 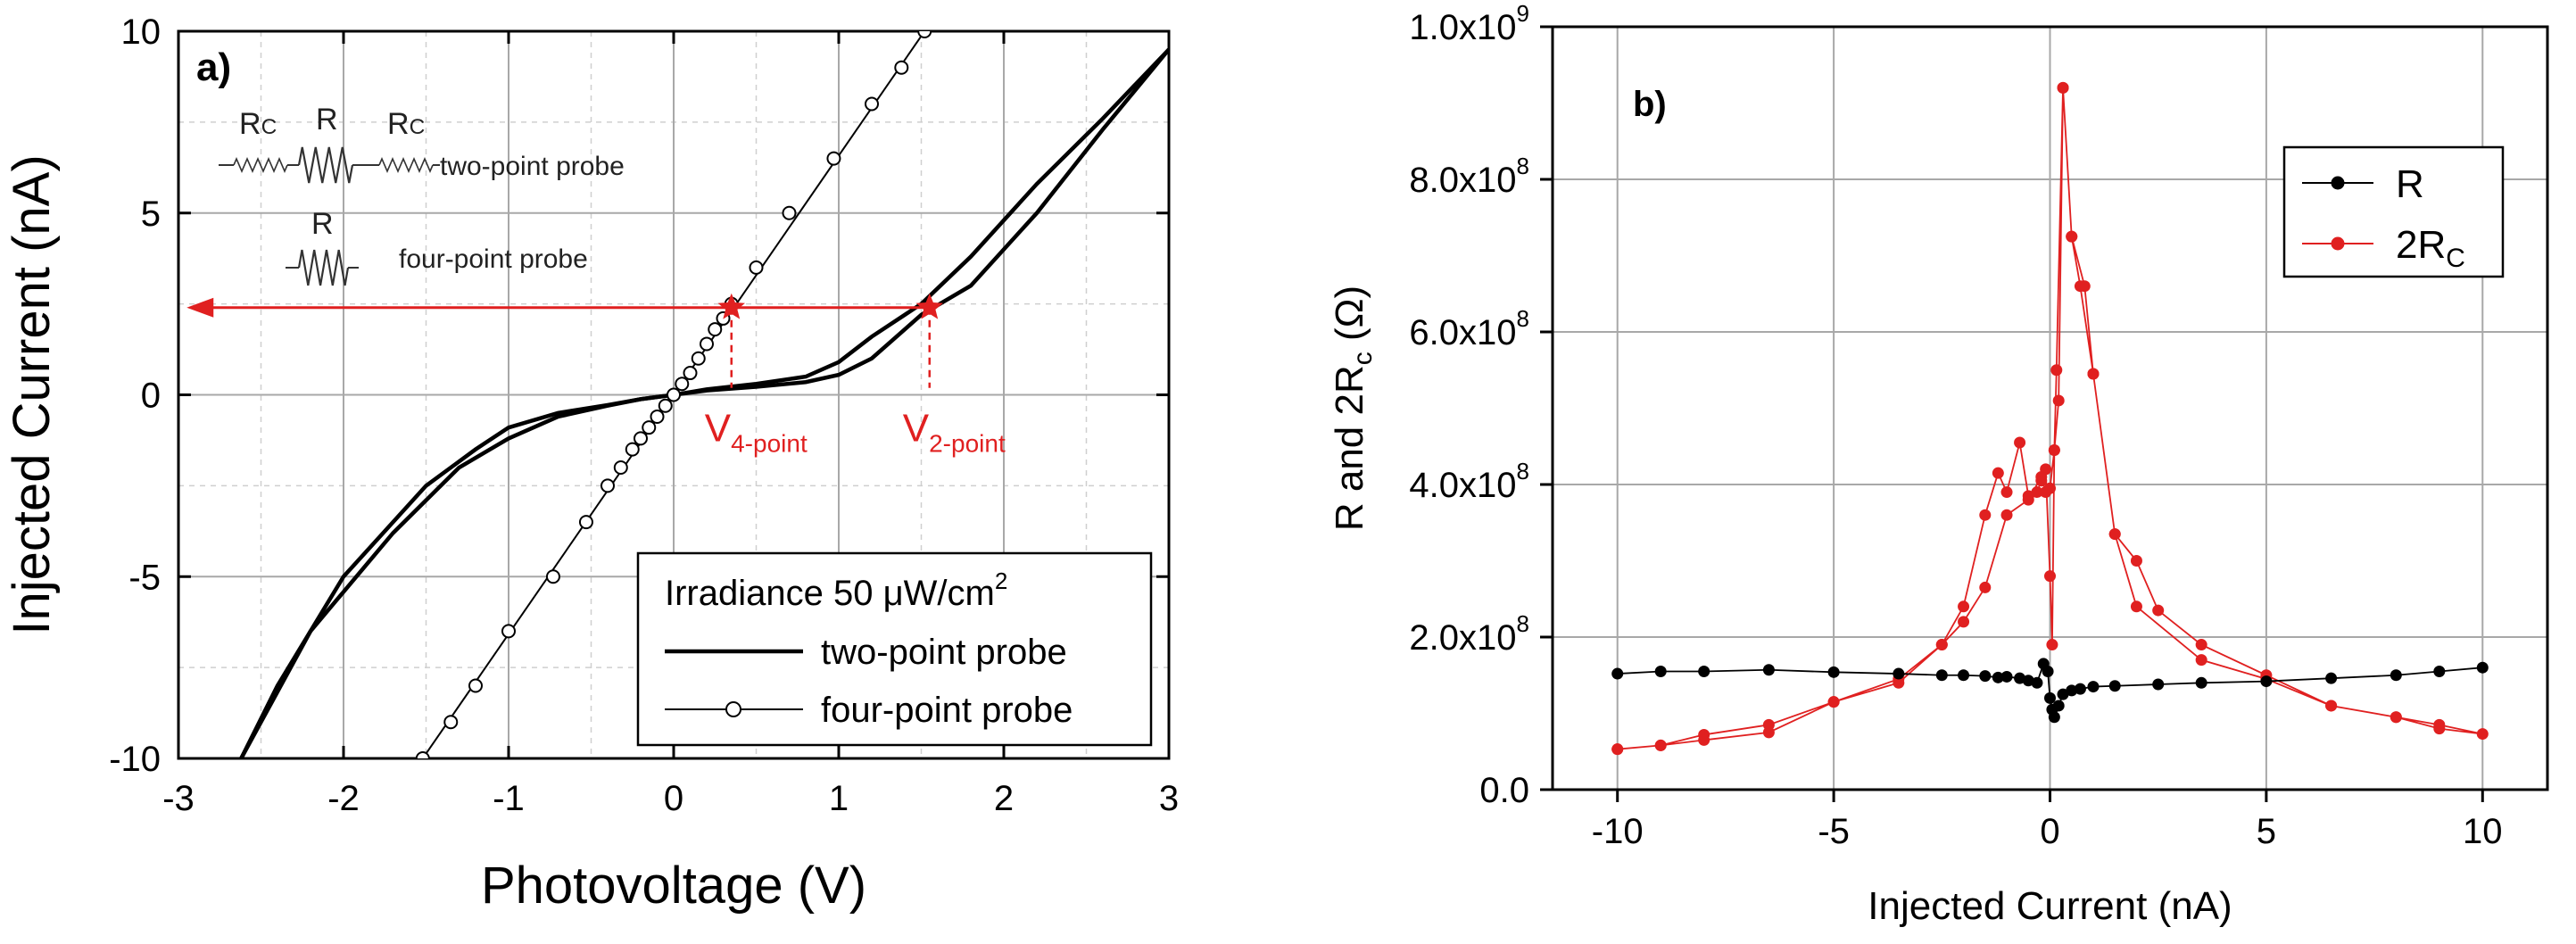 I want to click on legend-2RC-label: 2RC, so click(x=2430, y=248).